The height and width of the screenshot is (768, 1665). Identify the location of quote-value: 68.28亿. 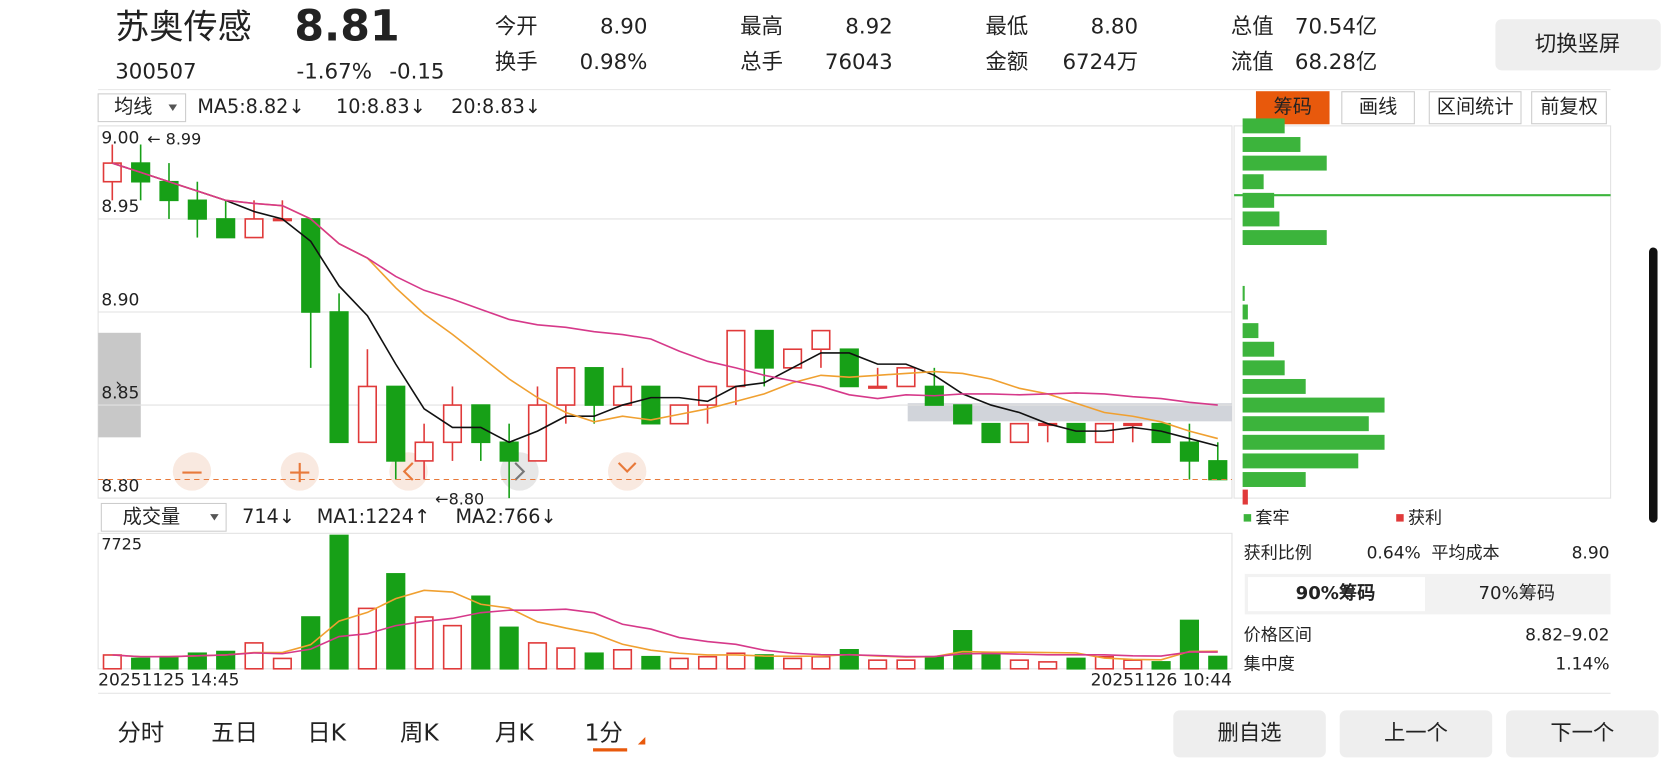
(1336, 62).